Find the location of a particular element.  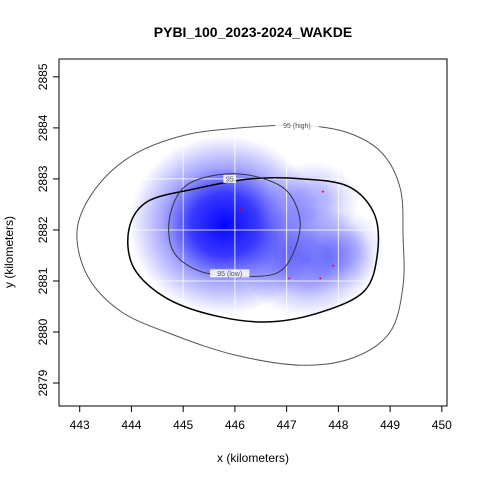

x-axis-label: x (kilometers) is located at coordinates (253, 458).